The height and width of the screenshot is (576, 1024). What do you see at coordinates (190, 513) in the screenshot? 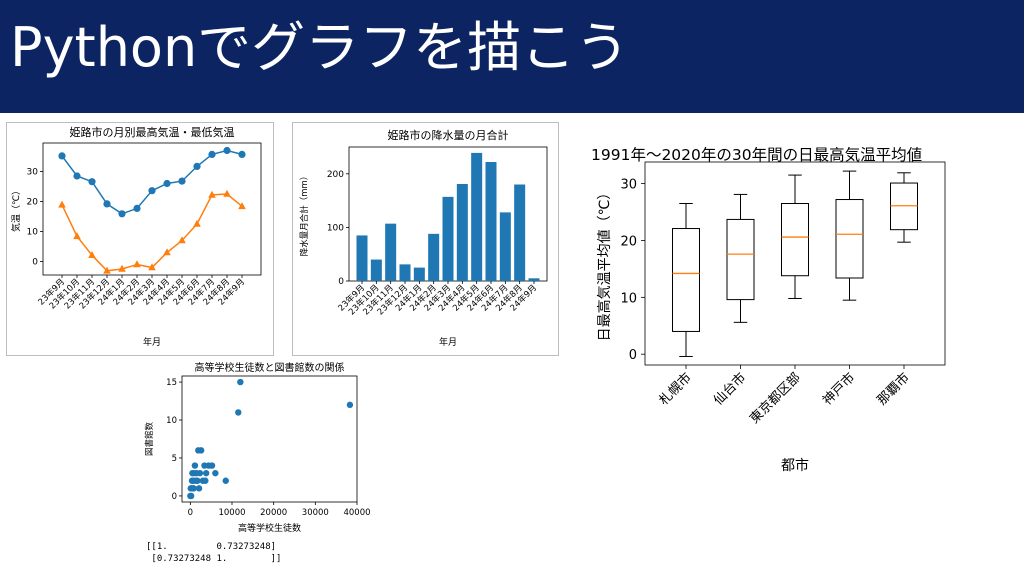
I see `x-tick-label: 0` at bounding box center [190, 513].